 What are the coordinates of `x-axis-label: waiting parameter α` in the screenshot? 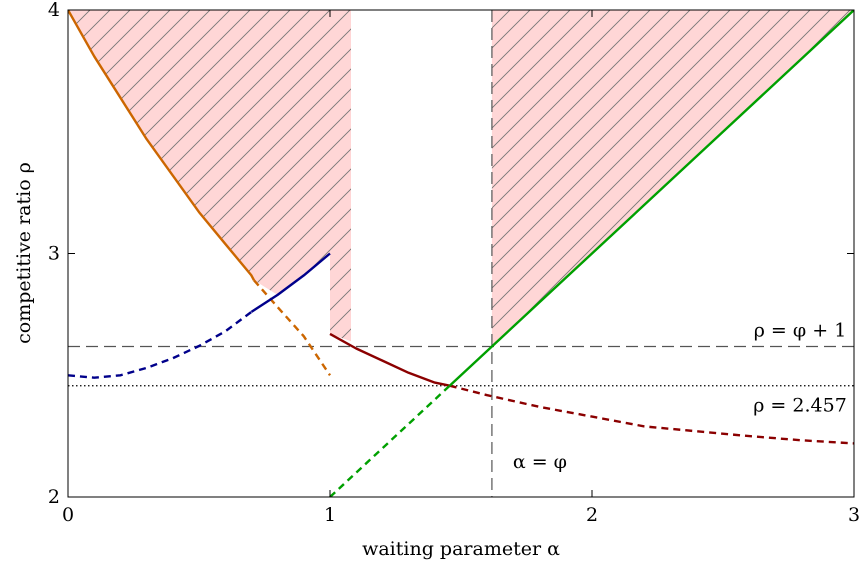 It's located at (461, 549).